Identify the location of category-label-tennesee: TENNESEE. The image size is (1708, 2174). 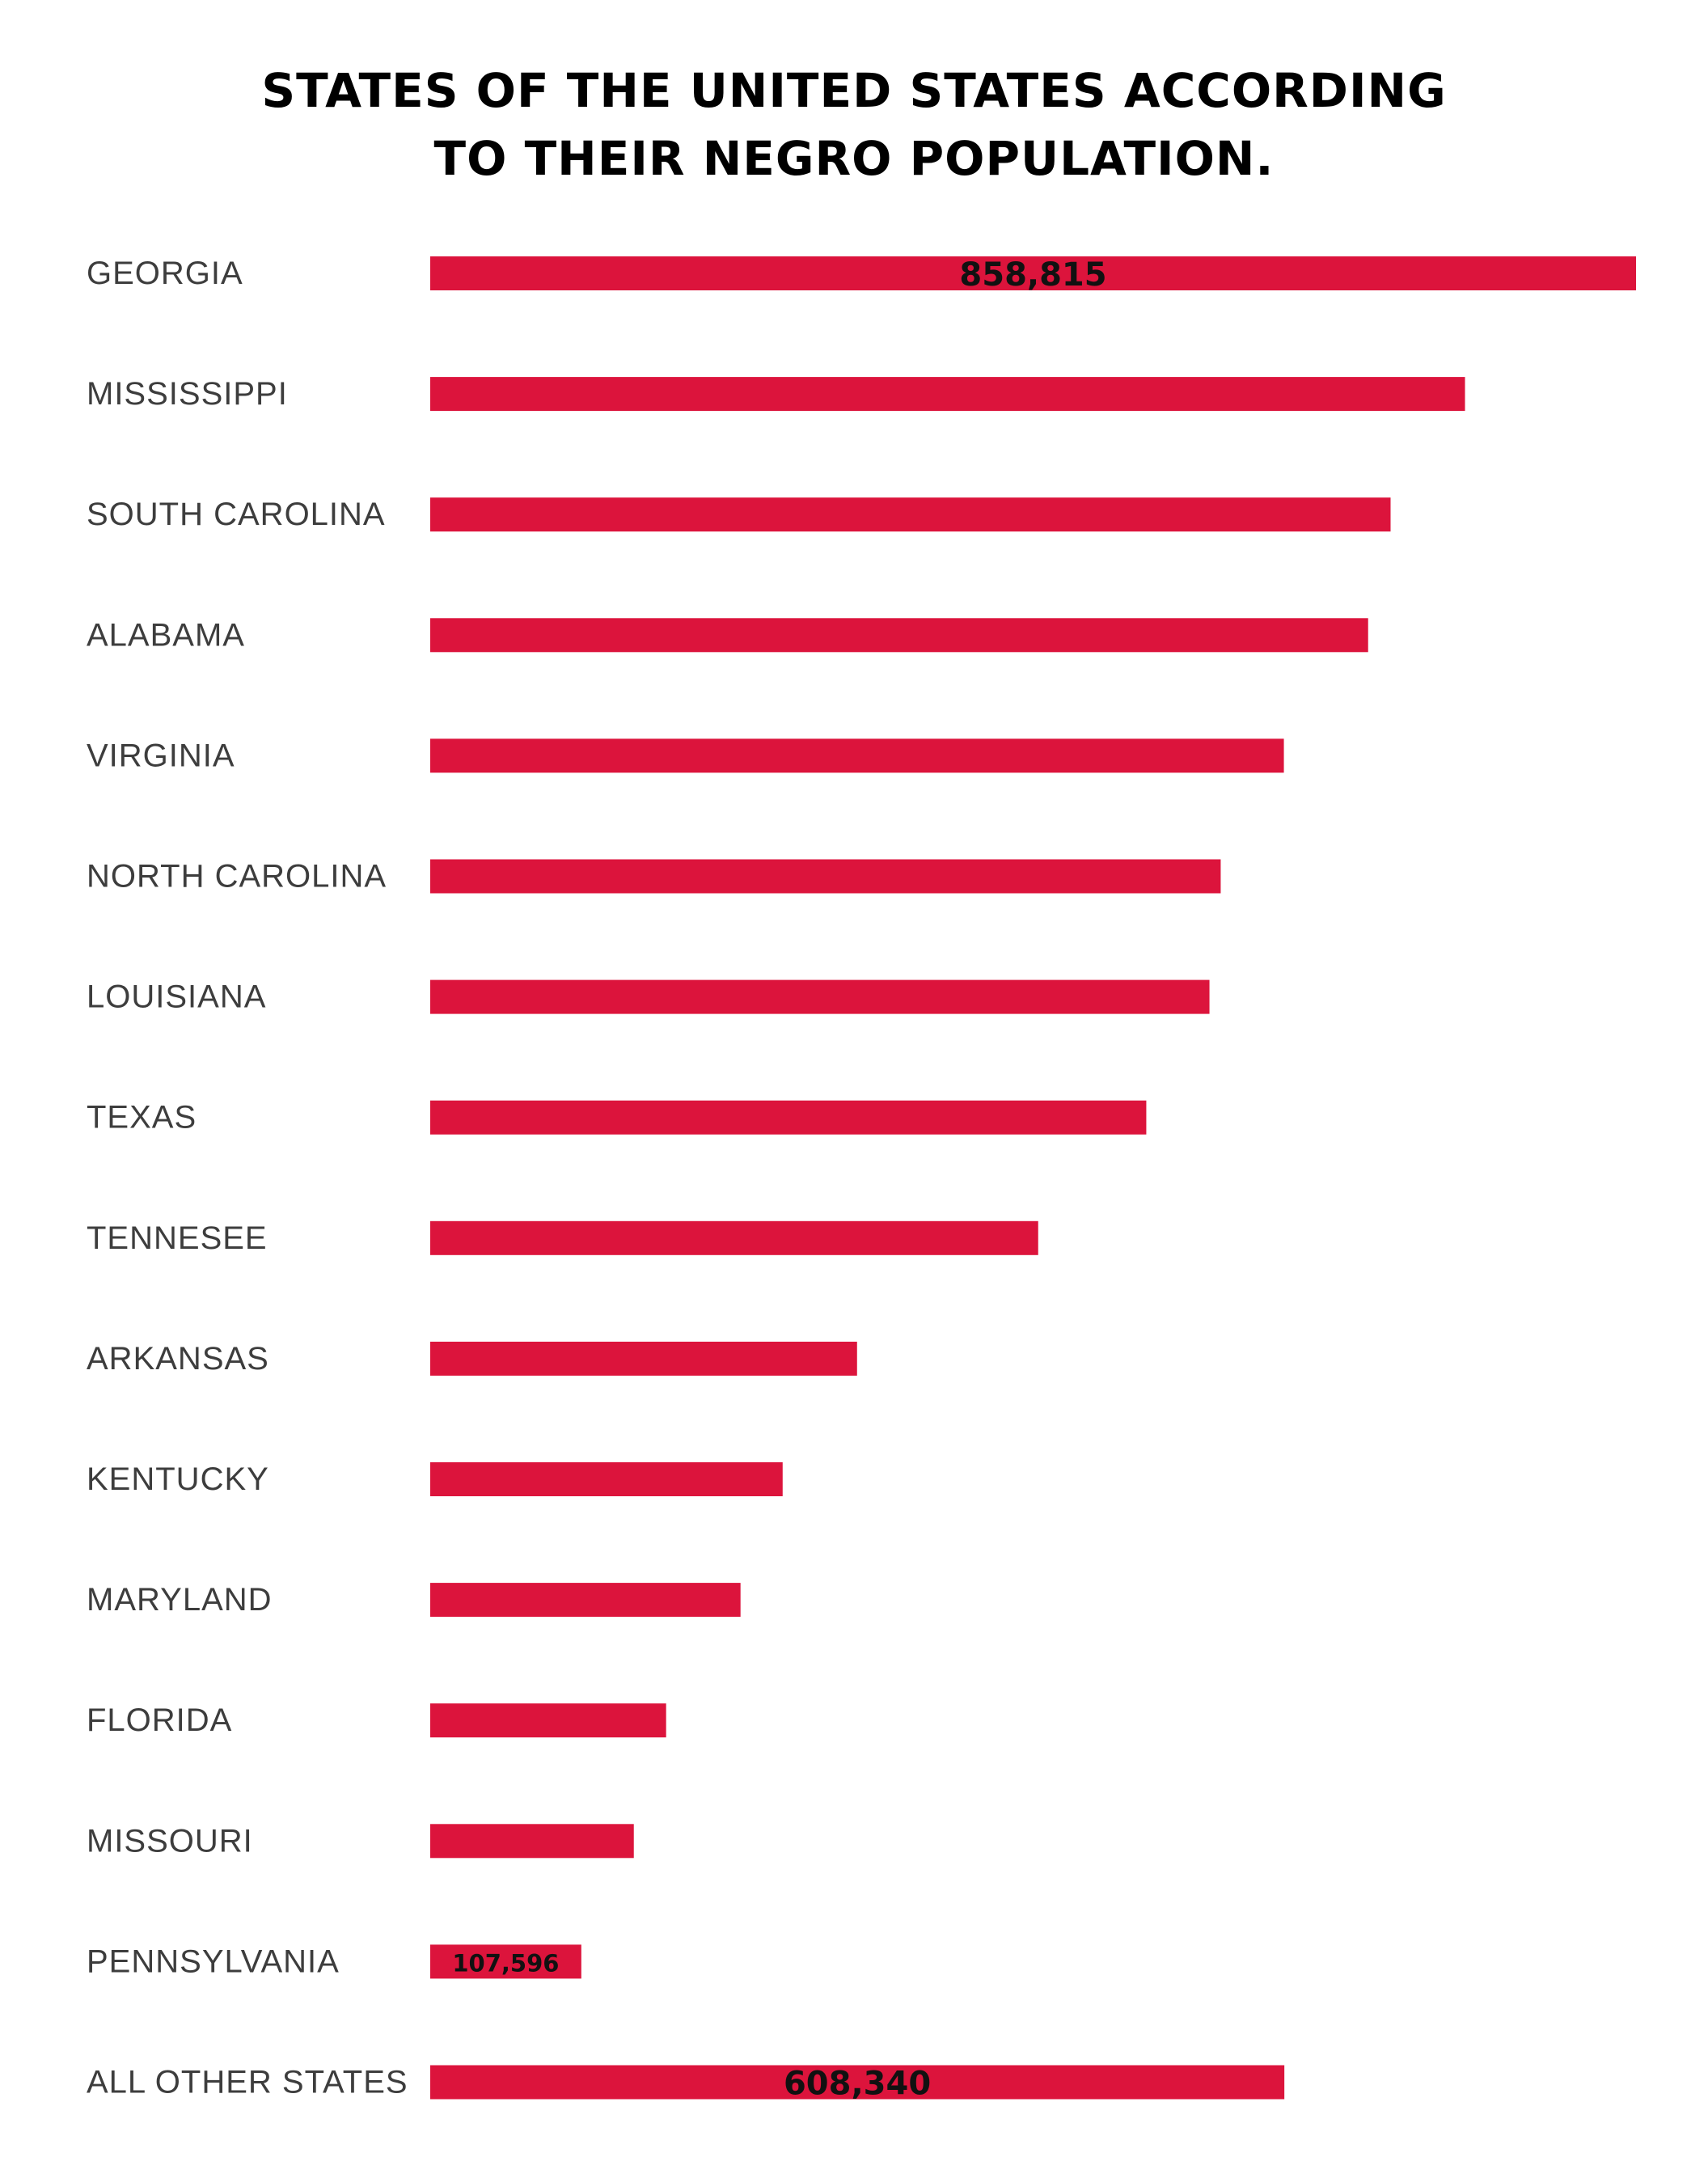
(177, 1238).